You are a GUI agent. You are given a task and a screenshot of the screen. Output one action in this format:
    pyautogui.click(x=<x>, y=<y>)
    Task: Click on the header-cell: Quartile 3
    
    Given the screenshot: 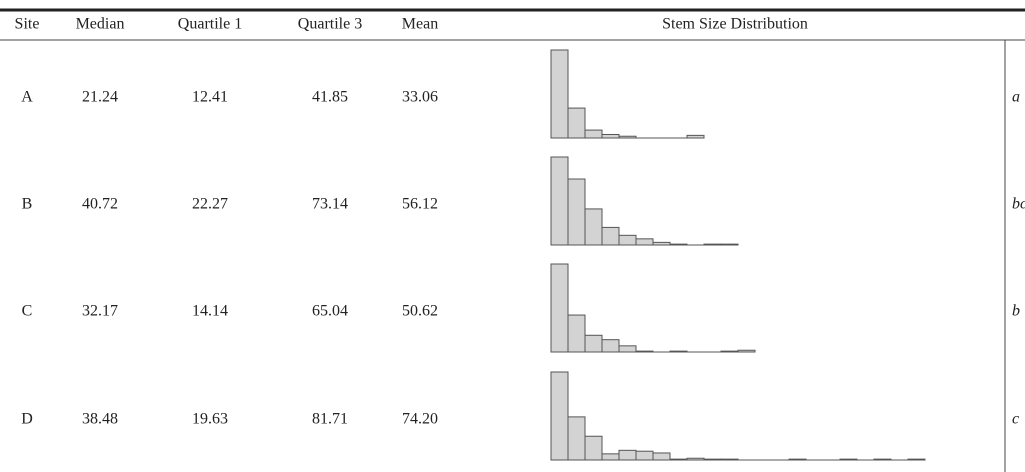 What is the action you would take?
    pyautogui.click(x=330, y=24)
    